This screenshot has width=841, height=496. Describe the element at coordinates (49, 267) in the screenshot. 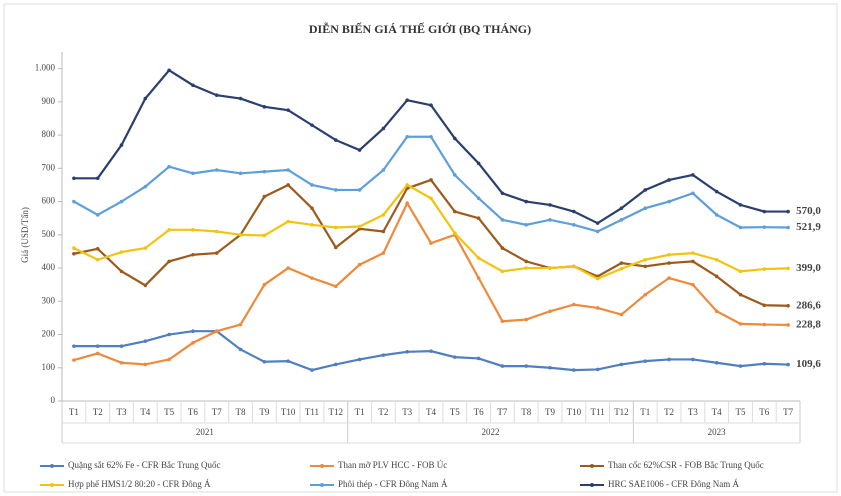

I see `y-tick-label: 400` at that location.